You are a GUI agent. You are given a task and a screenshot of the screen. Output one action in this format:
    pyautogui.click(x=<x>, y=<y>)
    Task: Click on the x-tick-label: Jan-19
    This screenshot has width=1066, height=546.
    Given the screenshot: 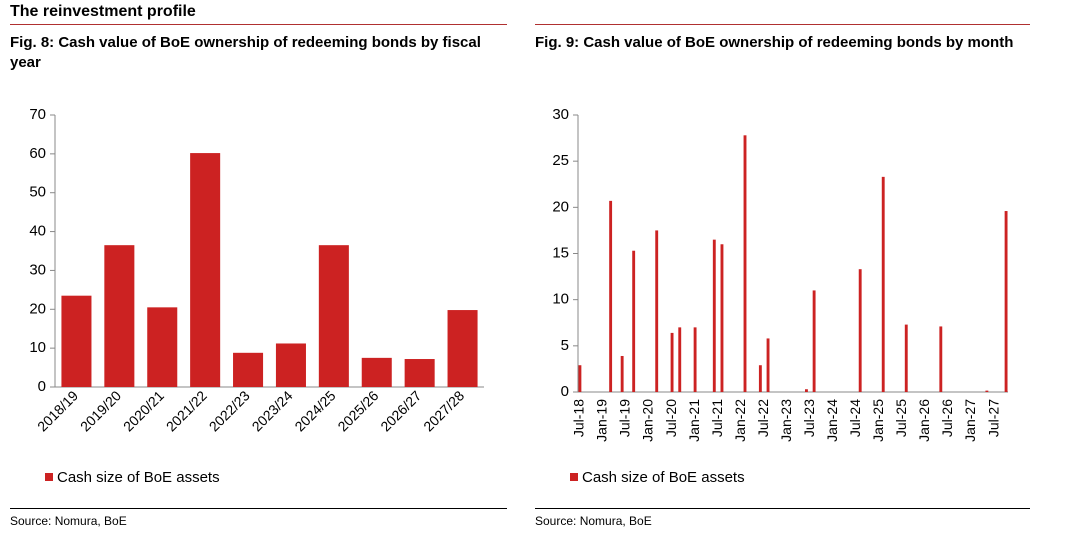 What is the action you would take?
    pyautogui.click(x=602, y=420)
    